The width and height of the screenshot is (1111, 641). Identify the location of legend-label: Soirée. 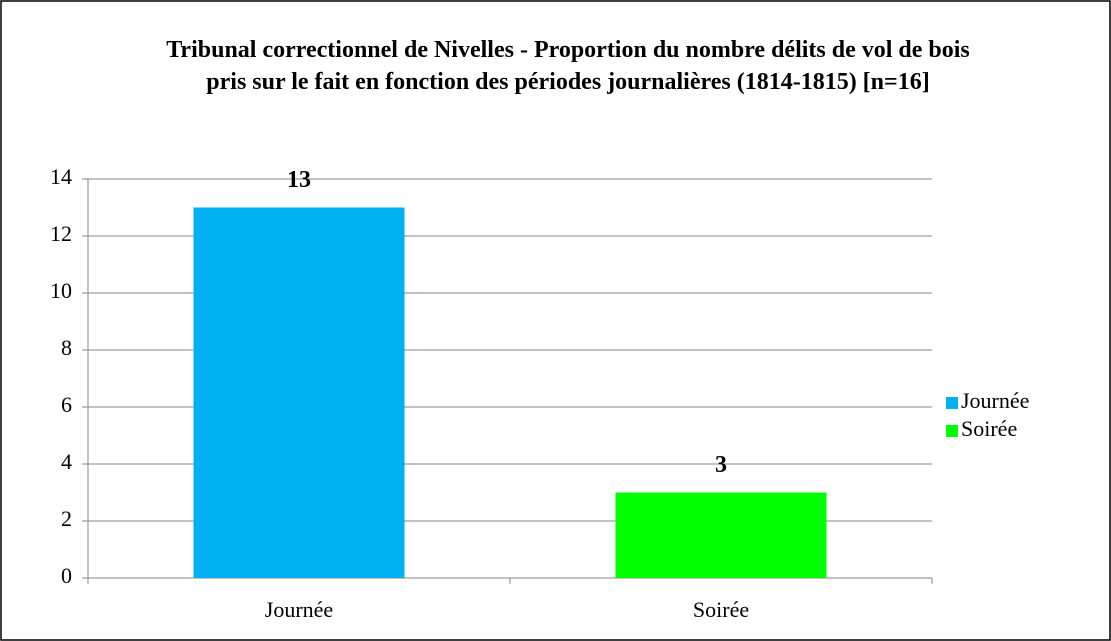
(989, 428).